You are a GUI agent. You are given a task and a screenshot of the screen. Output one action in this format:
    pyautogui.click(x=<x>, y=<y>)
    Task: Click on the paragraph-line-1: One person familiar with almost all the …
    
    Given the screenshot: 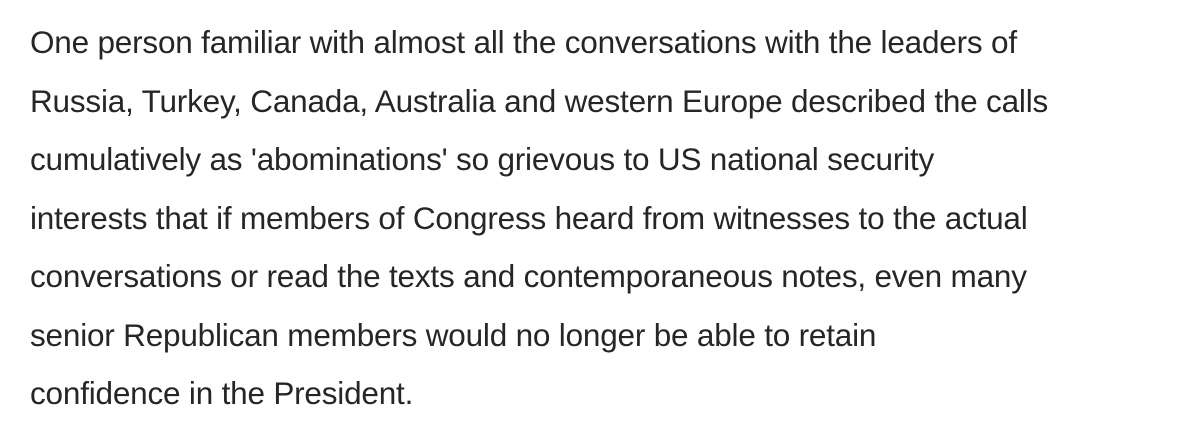 What is the action you would take?
    pyautogui.click(x=523, y=42)
    